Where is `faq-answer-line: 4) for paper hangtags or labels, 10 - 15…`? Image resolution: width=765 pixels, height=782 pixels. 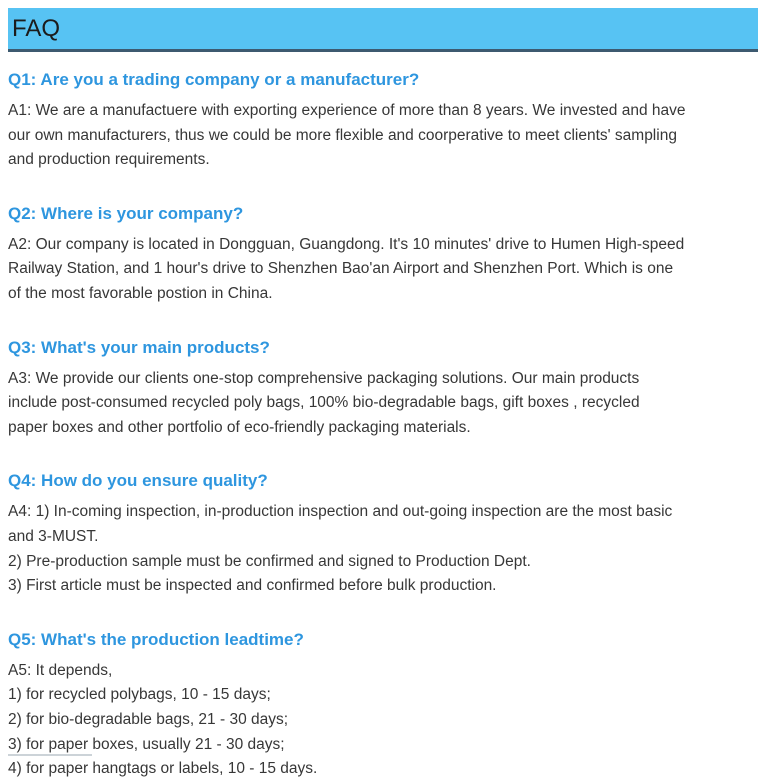
faq-answer-line: 4) for paper hangtags or labels, 10 - 15… is located at coordinates (163, 769).